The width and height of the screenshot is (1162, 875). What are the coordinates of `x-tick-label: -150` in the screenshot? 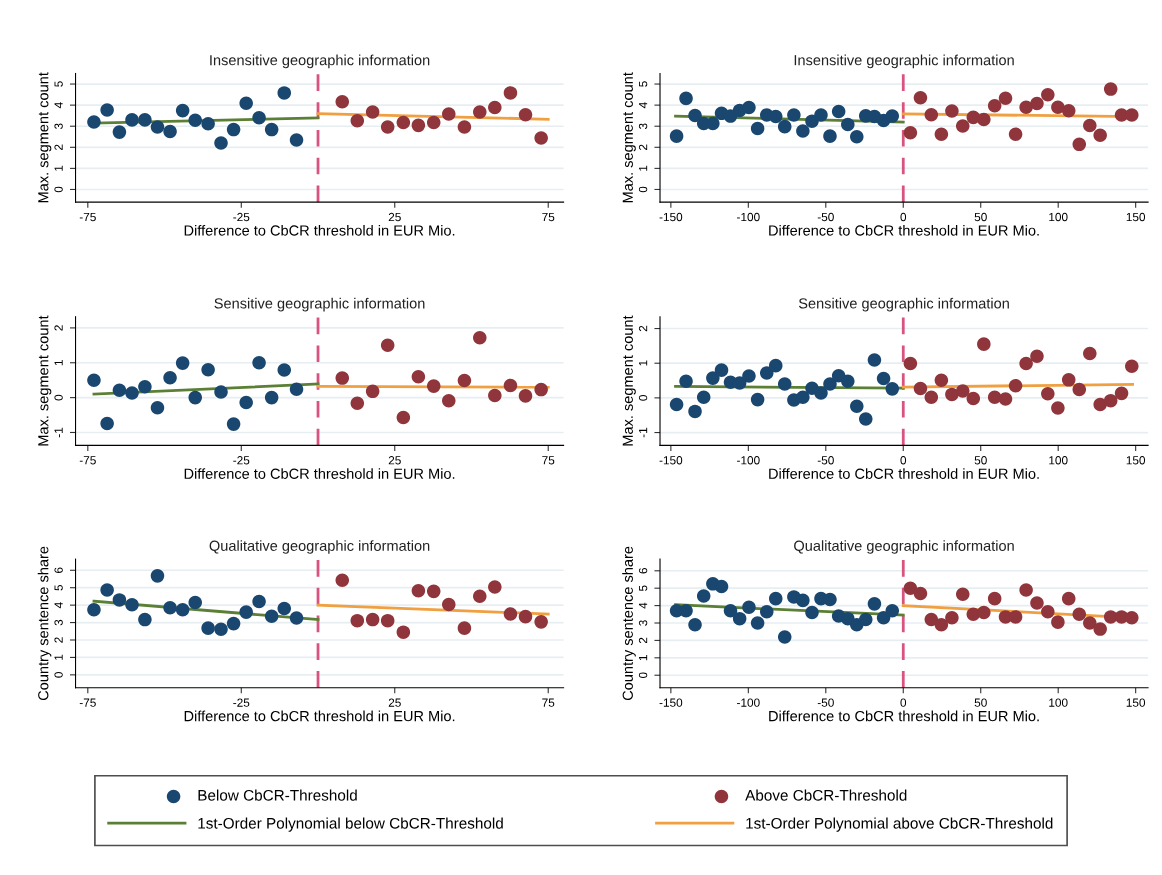 It's located at (671, 702).